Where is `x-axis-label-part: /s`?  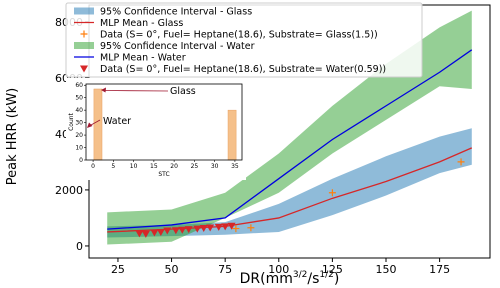
x-axis-label-part: /s is located at coordinates (313, 279).